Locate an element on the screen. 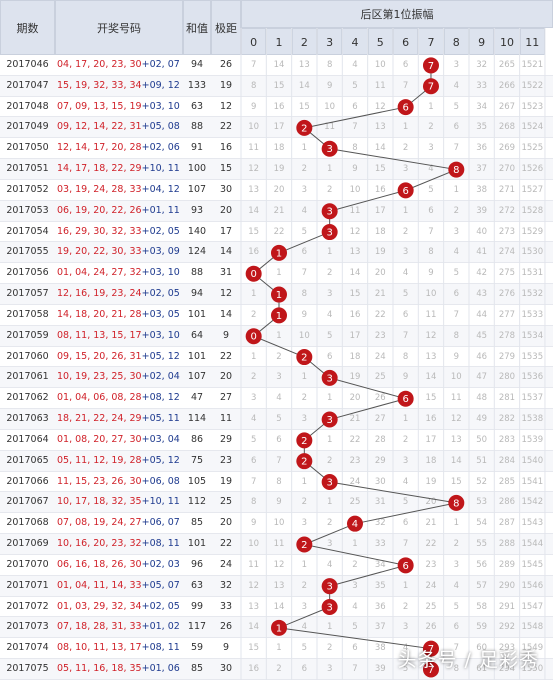 This screenshot has width=553, height=680. sum-cell: 91 is located at coordinates (197, 148).